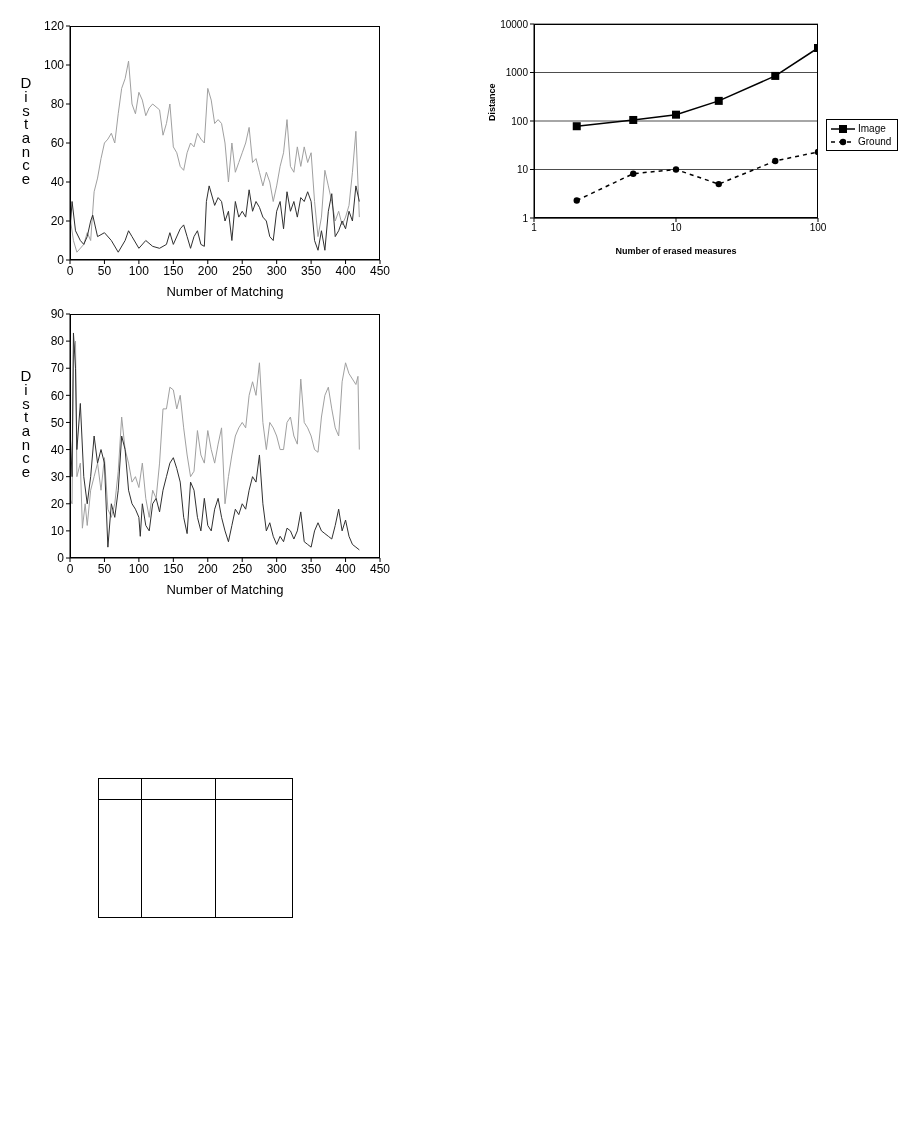 This screenshot has width=901, height=1141. Describe the element at coordinates (676, 251) in the screenshot. I see `x-axis-title: Number of erased measures` at that location.